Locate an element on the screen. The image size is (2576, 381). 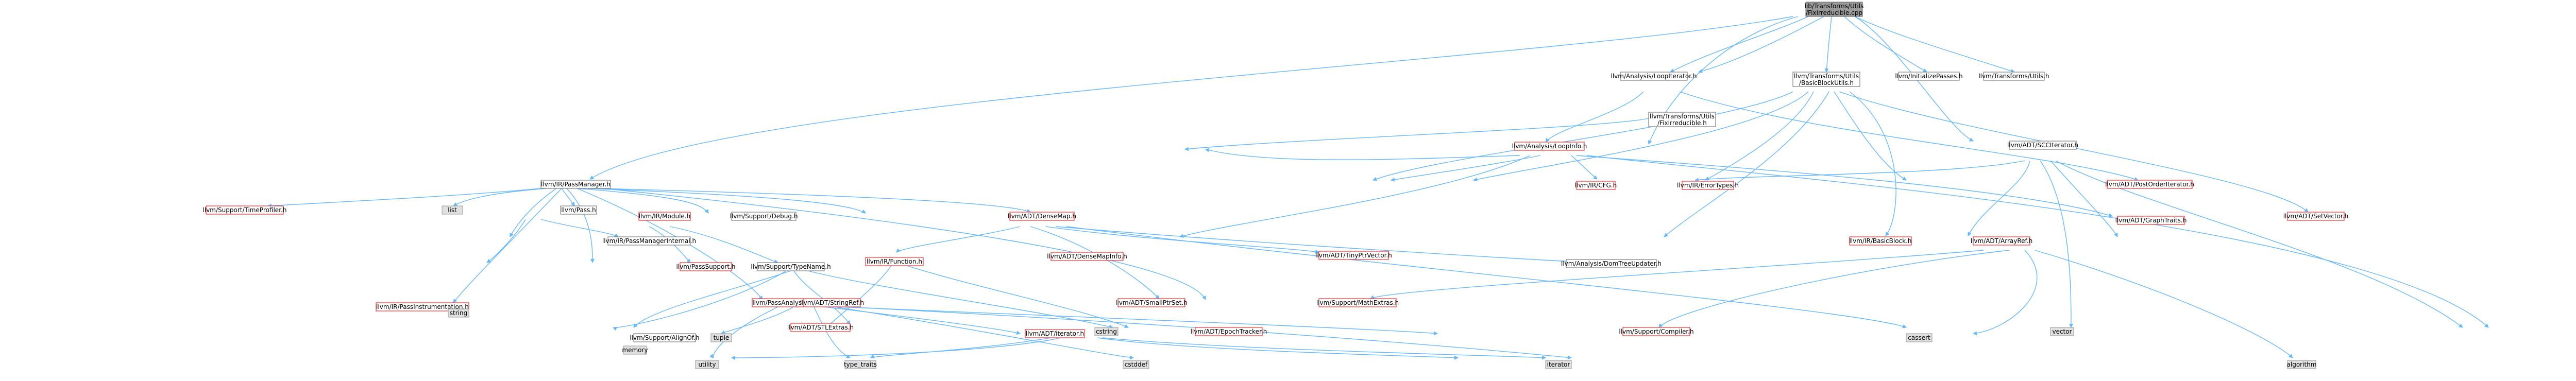
node-pass-manager: llvm/IR/PassManager.h is located at coordinates (575, 184).